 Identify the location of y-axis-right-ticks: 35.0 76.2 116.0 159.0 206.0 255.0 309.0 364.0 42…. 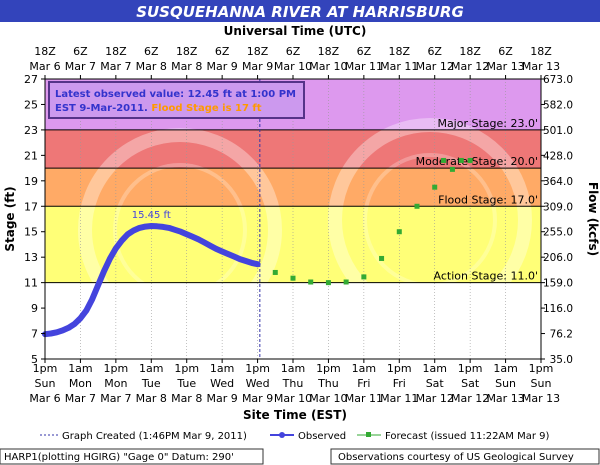
(557, 220).